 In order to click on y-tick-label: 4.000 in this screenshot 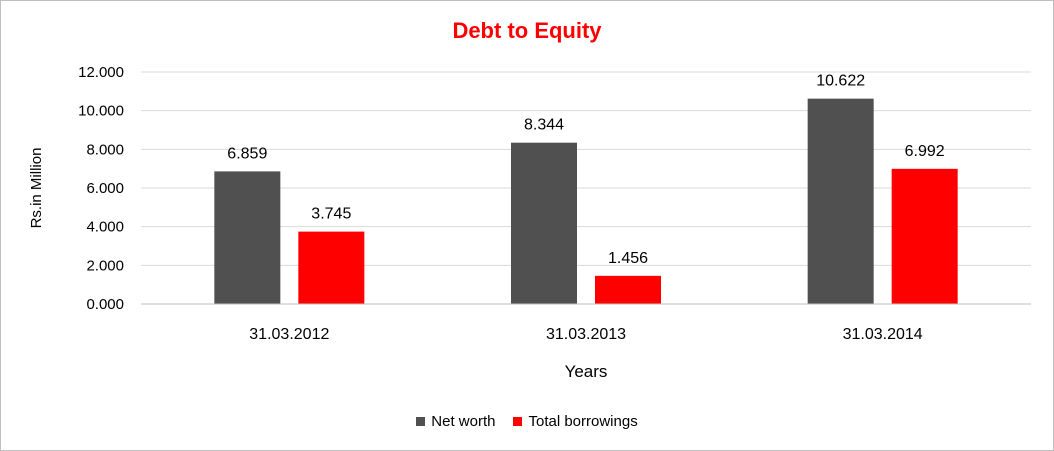, I will do `click(105, 227)`.